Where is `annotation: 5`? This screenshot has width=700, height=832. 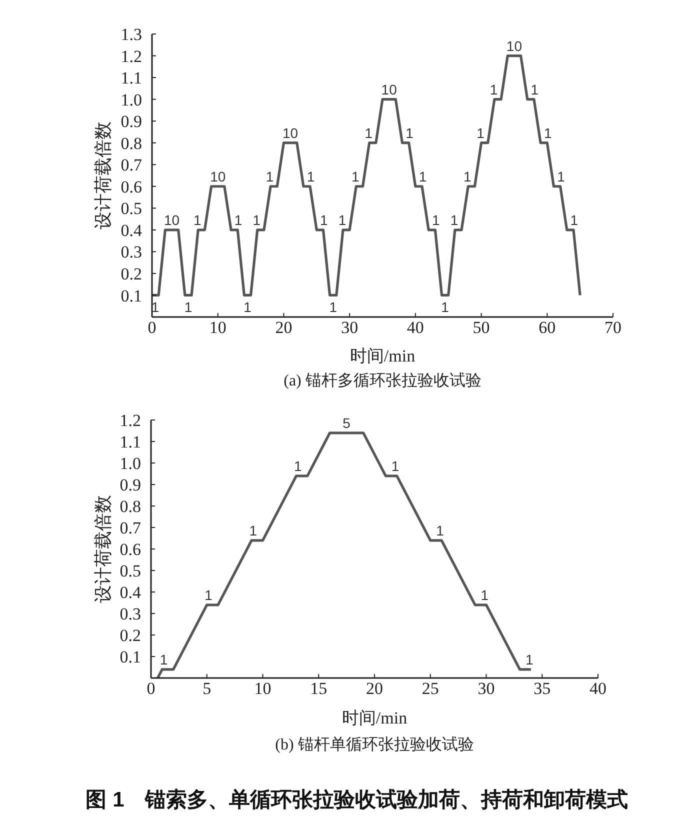
annotation: 5 is located at coordinates (346, 422).